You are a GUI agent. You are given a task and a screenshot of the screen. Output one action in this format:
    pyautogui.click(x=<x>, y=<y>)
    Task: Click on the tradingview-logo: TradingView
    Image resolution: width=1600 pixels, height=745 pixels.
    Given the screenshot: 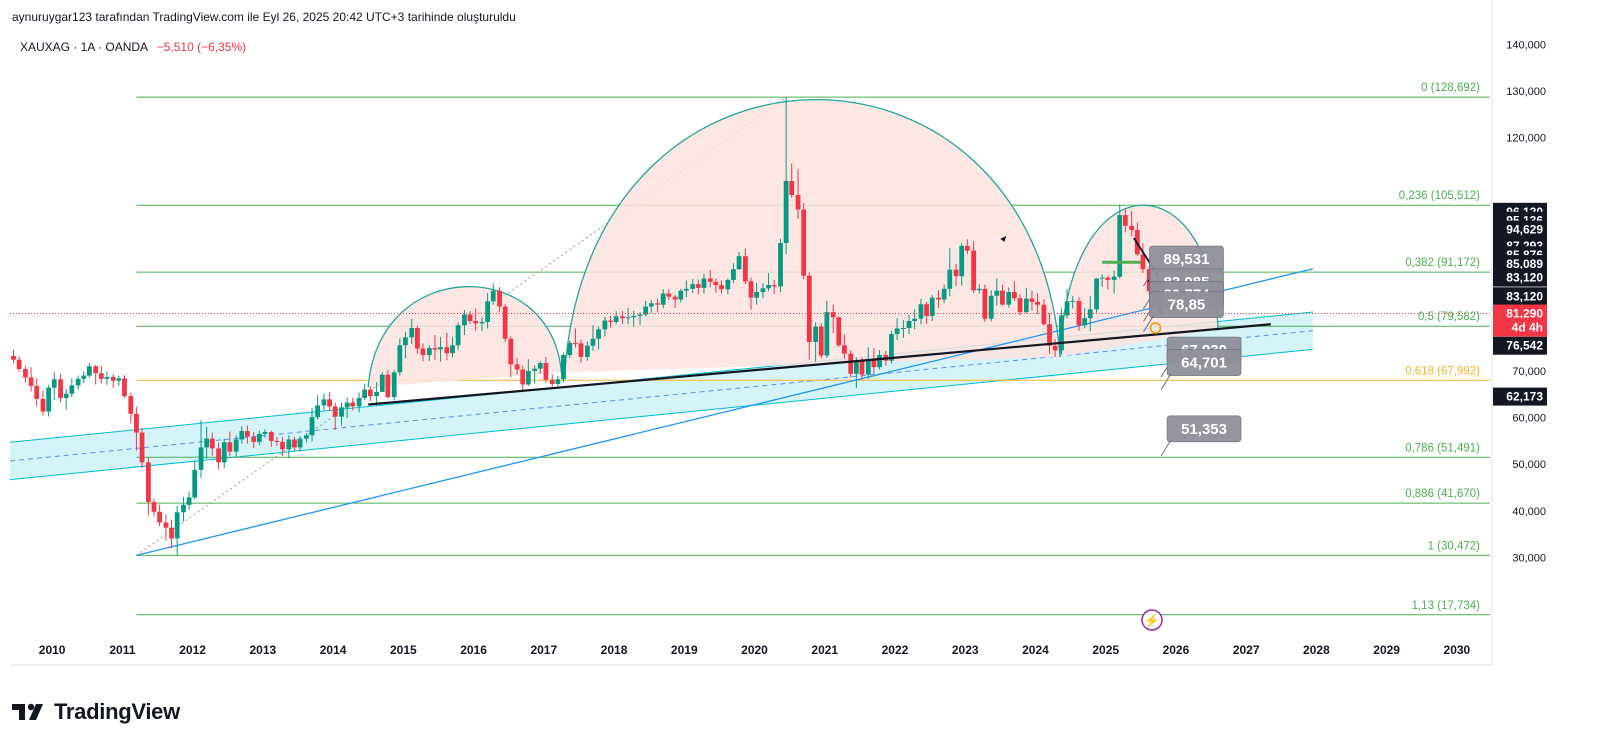 What is the action you would take?
    pyautogui.click(x=96, y=712)
    